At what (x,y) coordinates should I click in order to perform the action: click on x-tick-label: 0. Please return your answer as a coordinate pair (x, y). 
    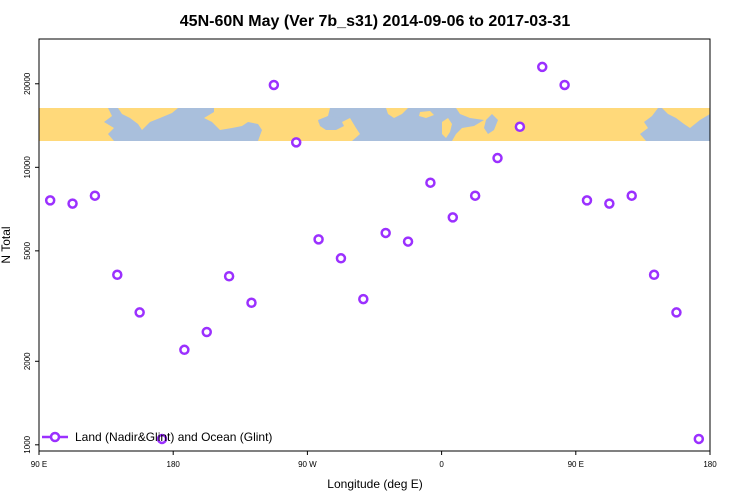
    Looking at the image, I should click on (441, 464).